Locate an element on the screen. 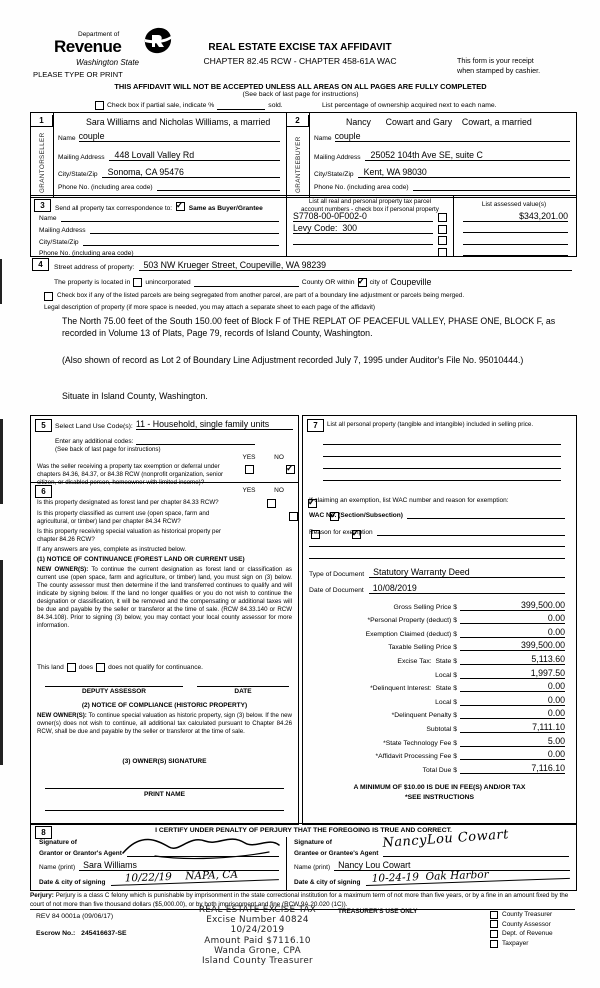 The height and width of the screenshot is (988, 600). seller-phone-input is located at coordinates (218, 190).